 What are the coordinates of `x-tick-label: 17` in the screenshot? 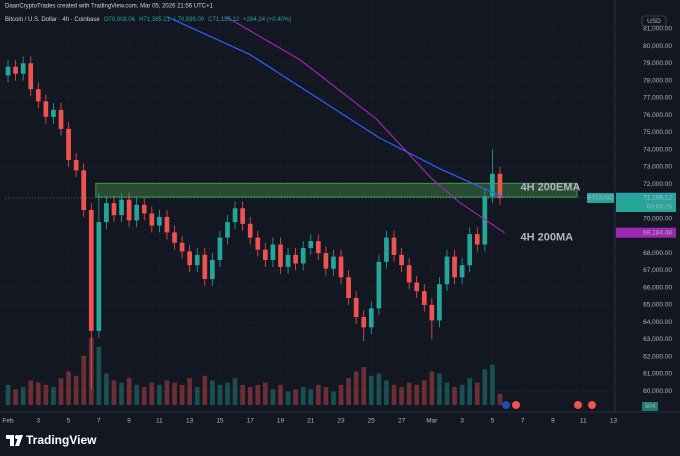 It's located at (251, 421).